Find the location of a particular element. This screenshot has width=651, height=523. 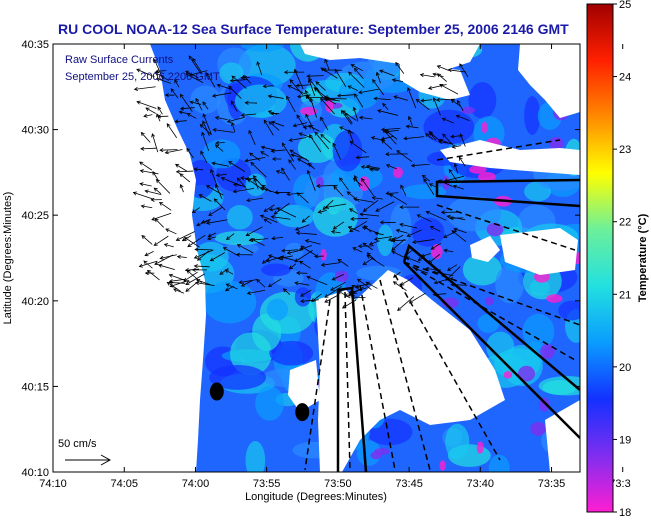

x-tick-label: 73:50 is located at coordinates (338, 484).